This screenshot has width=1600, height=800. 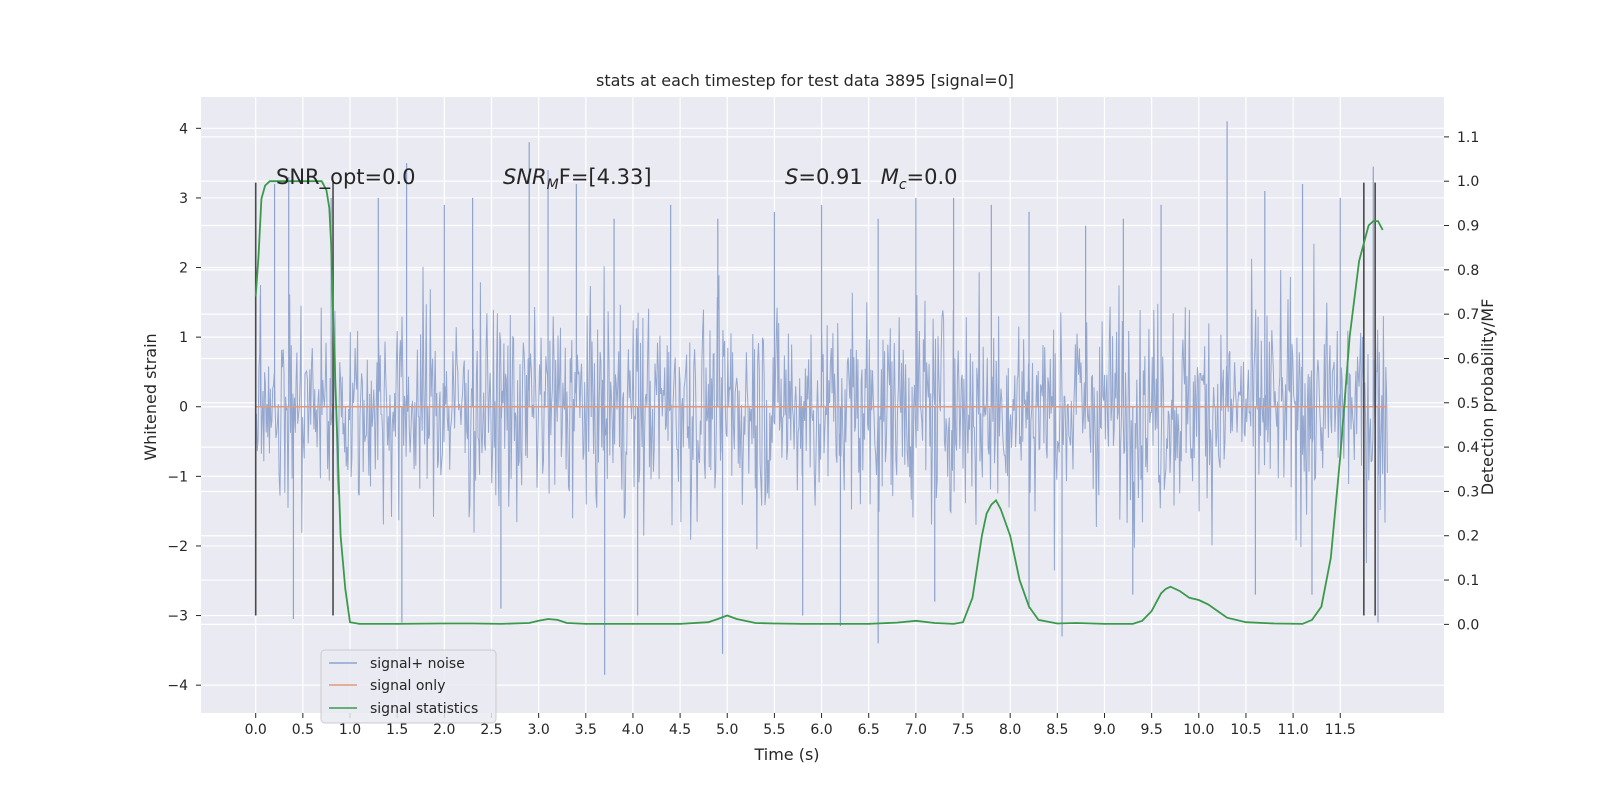 I want to click on y2-tick-label: 0.3, so click(x=1468, y=492).